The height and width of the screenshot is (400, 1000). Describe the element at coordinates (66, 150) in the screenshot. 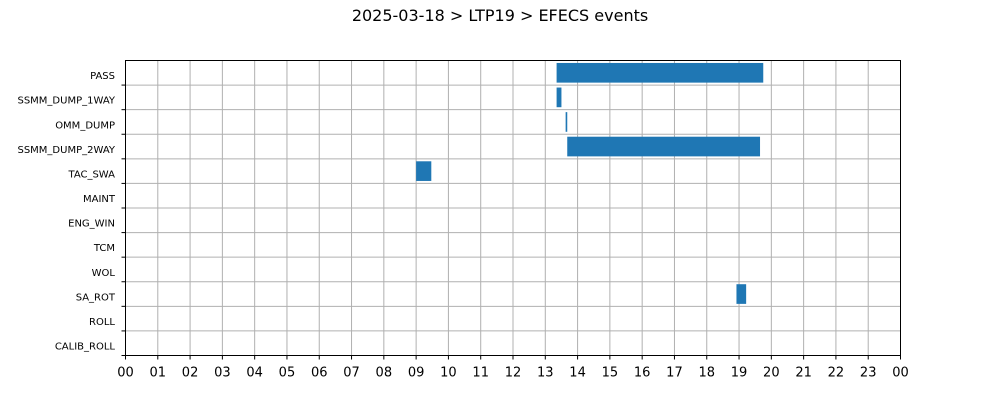

I see `y-tick-label: SSMM_DUMP_2WAY` at that location.